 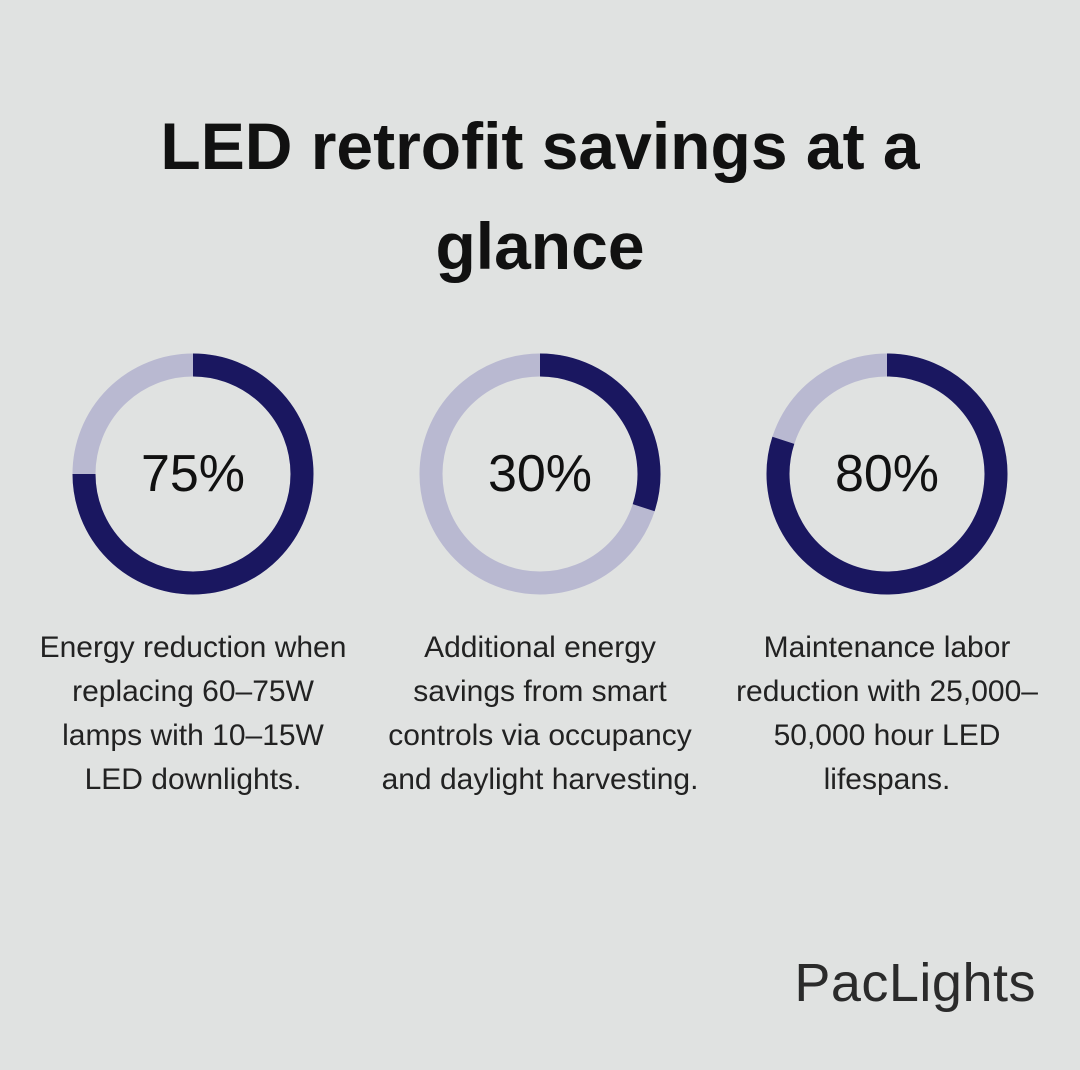 I want to click on value-label: 75%, so click(x=193, y=474).